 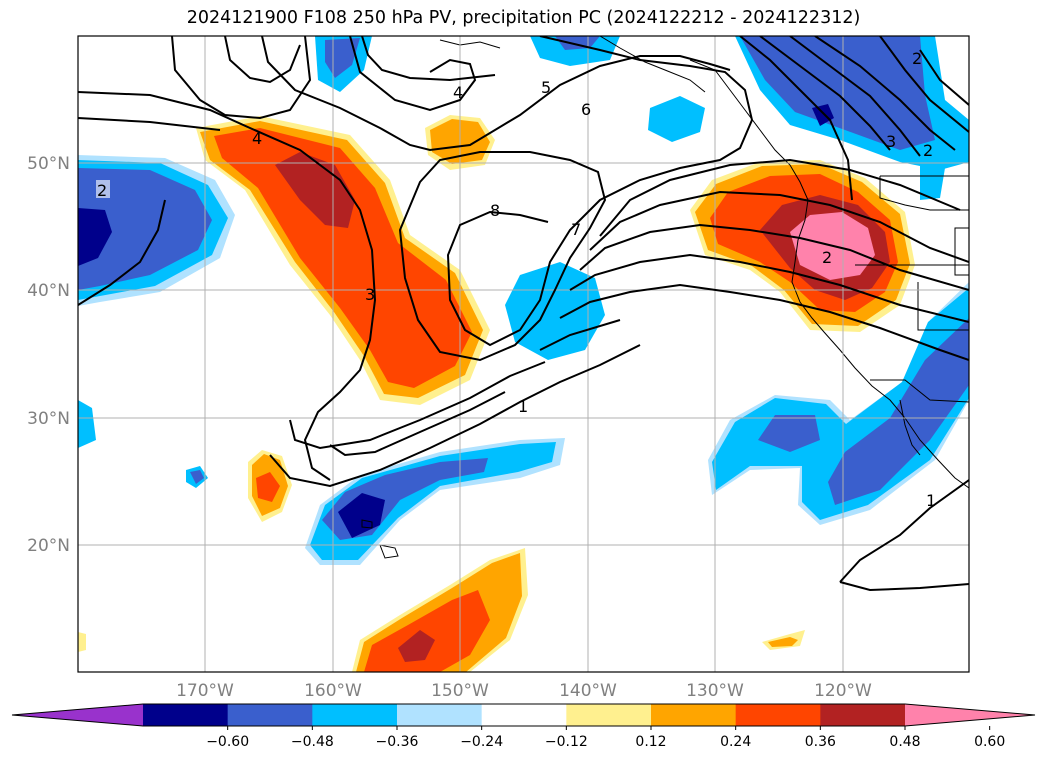 I want to click on colorbar-tick-label: −0.24, so click(x=481, y=742).